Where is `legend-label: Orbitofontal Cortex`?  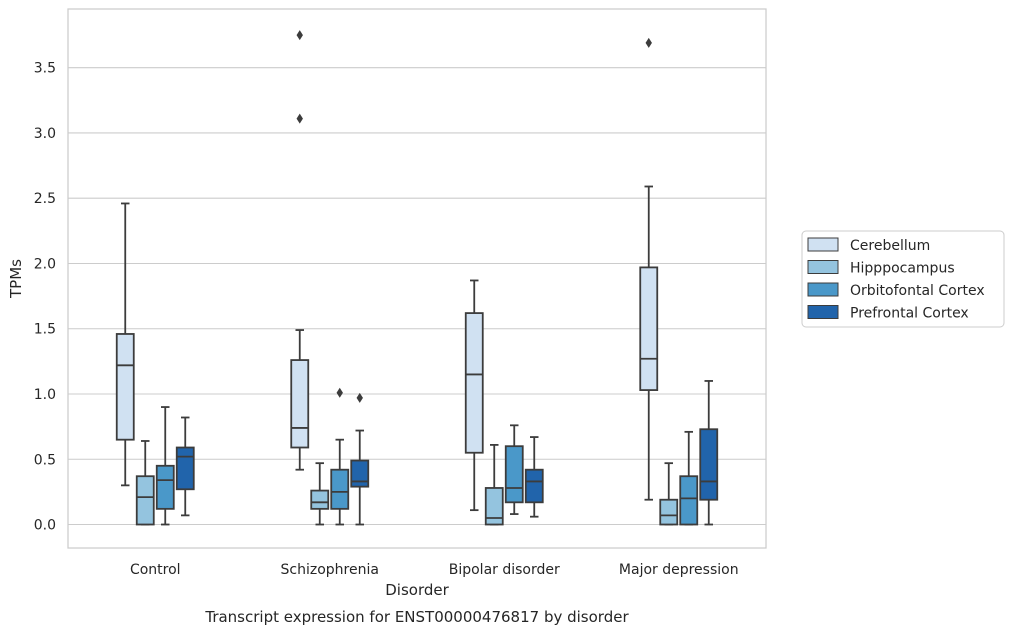
legend-label: Orbitofontal Cortex is located at coordinates (917, 291).